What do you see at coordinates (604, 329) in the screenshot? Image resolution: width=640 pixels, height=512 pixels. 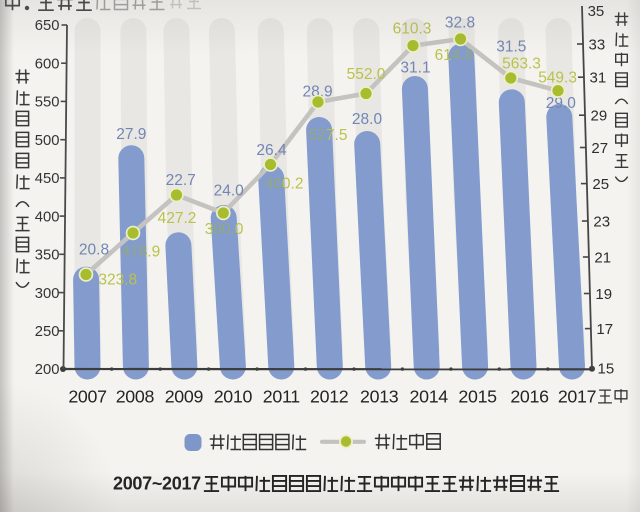 I see `svg-text: 17` at bounding box center [604, 329].